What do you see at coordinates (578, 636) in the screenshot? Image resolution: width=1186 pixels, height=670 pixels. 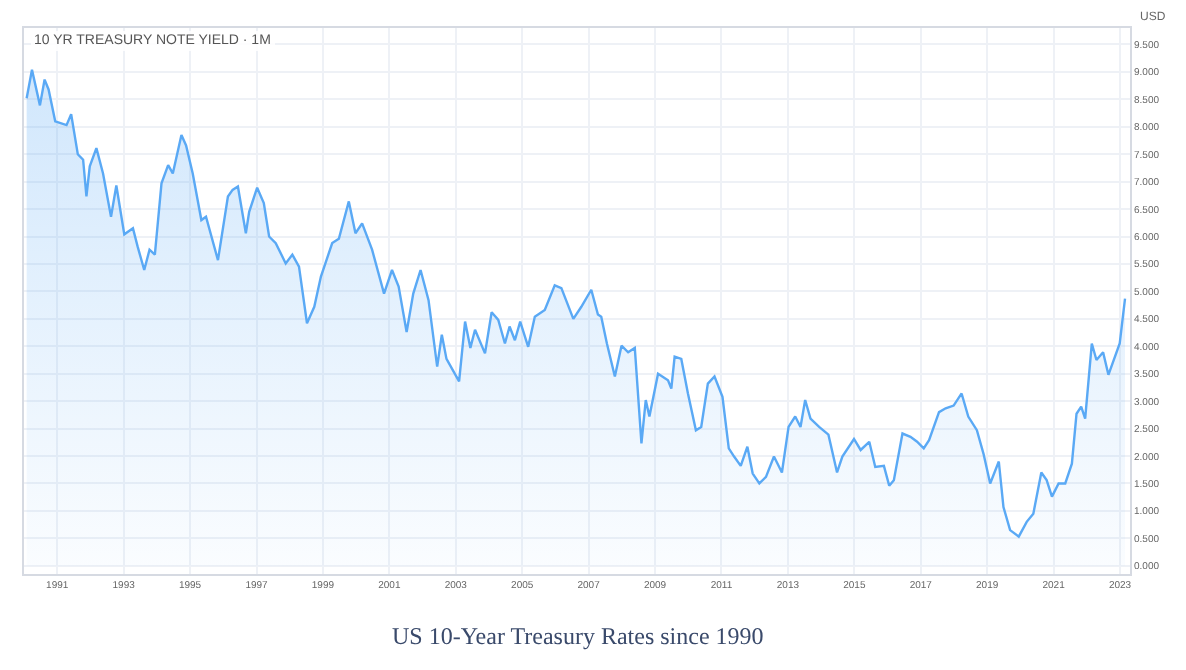 I see `text: US 10-Year Treasury Rates since 1990` at bounding box center [578, 636].